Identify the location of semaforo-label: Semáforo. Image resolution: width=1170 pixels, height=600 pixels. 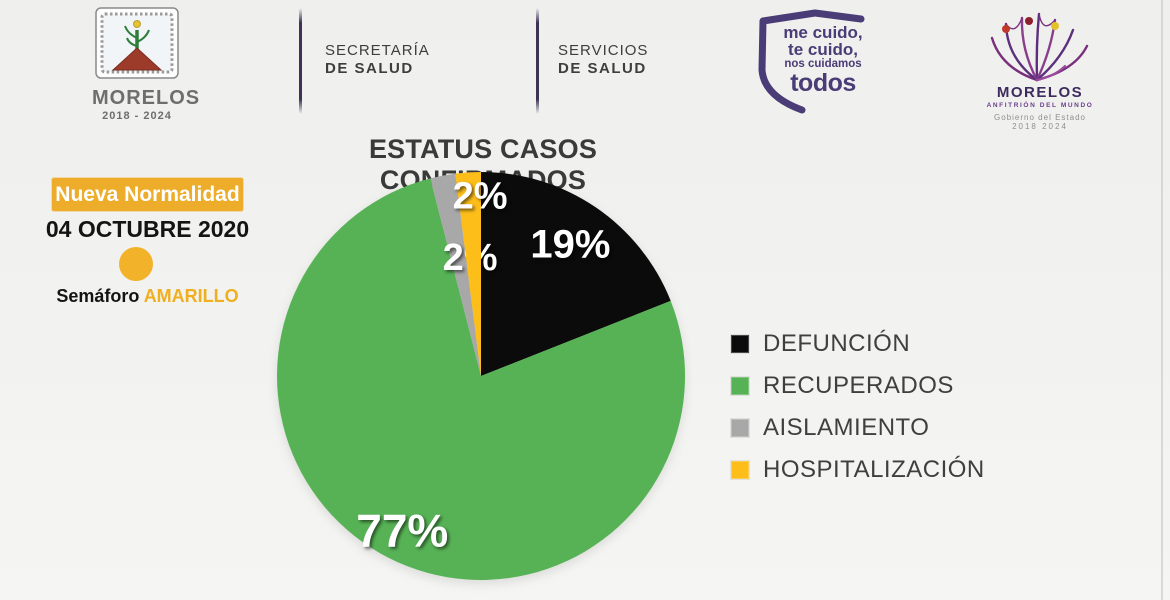
(98, 296).